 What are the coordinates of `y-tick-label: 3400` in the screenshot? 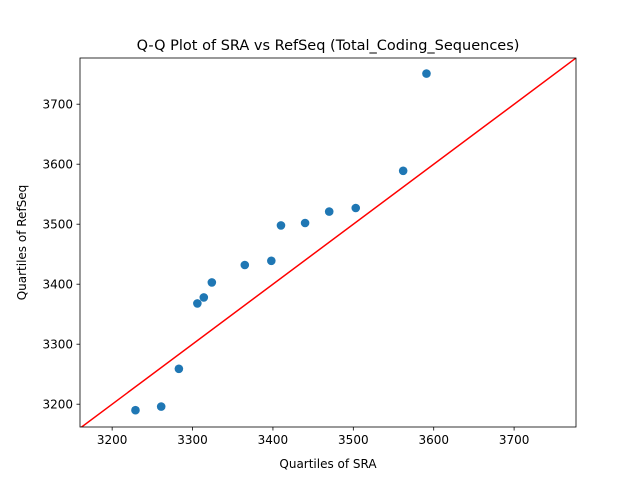 It's located at (57, 285).